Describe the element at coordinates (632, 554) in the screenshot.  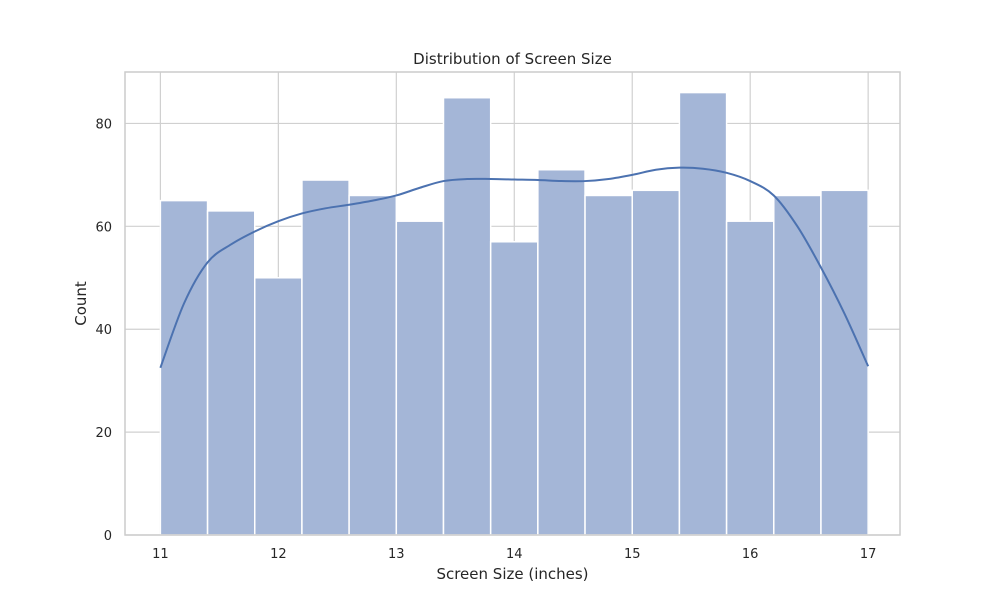
I see `x-tick-label: 15` at that location.